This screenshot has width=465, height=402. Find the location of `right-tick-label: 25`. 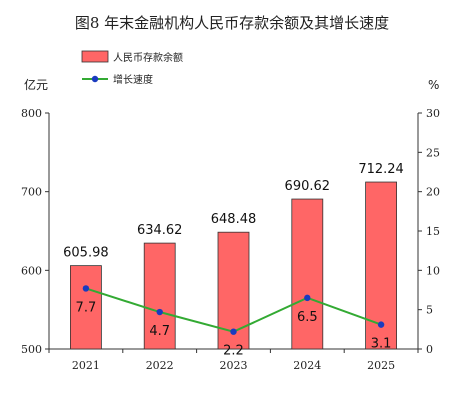

right-tick-label: 25 is located at coordinates (433, 152).